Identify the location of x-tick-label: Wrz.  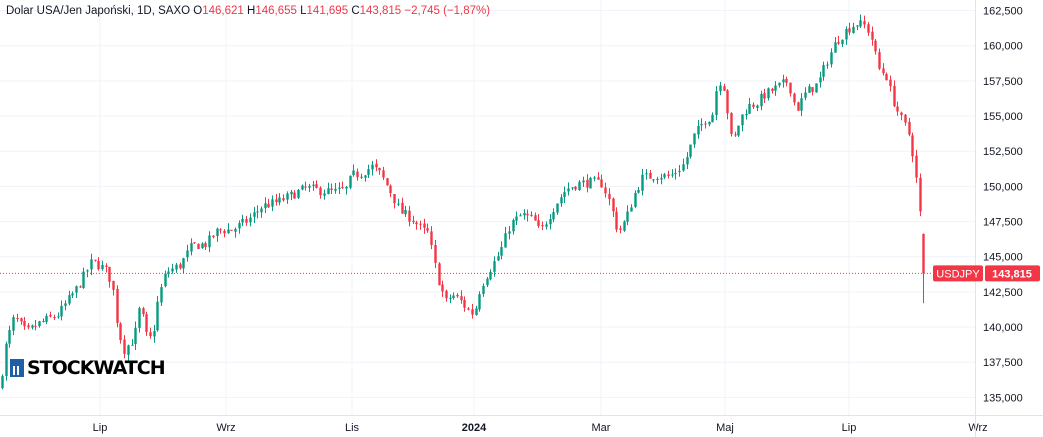
(225, 428).